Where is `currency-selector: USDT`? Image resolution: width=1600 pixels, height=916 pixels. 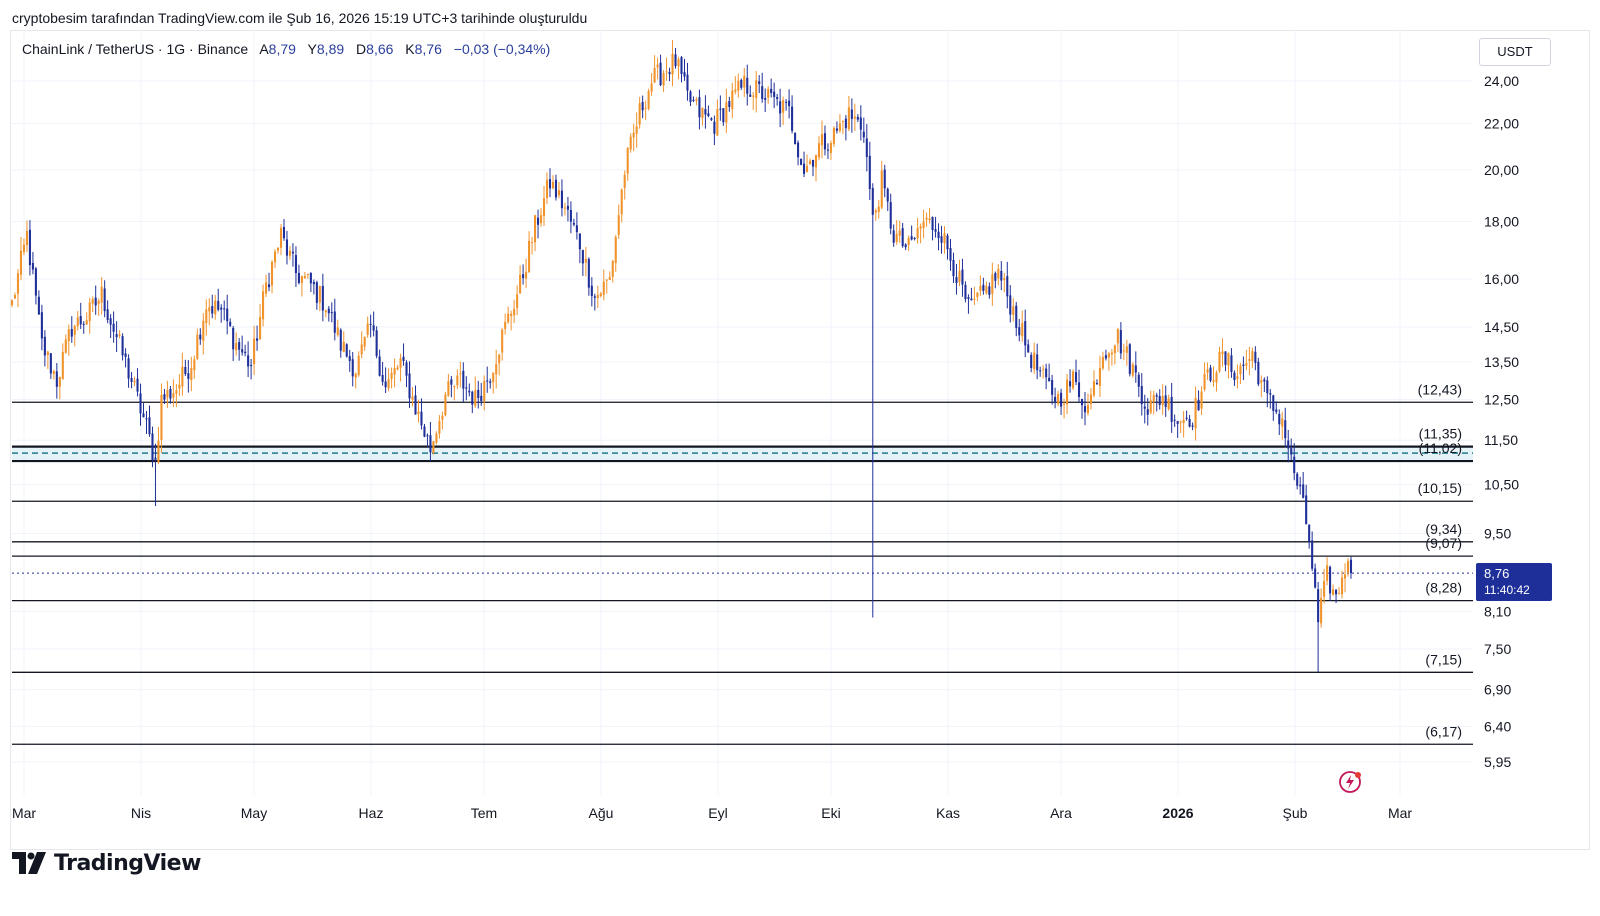
currency-selector: USDT is located at coordinates (1515, 52).